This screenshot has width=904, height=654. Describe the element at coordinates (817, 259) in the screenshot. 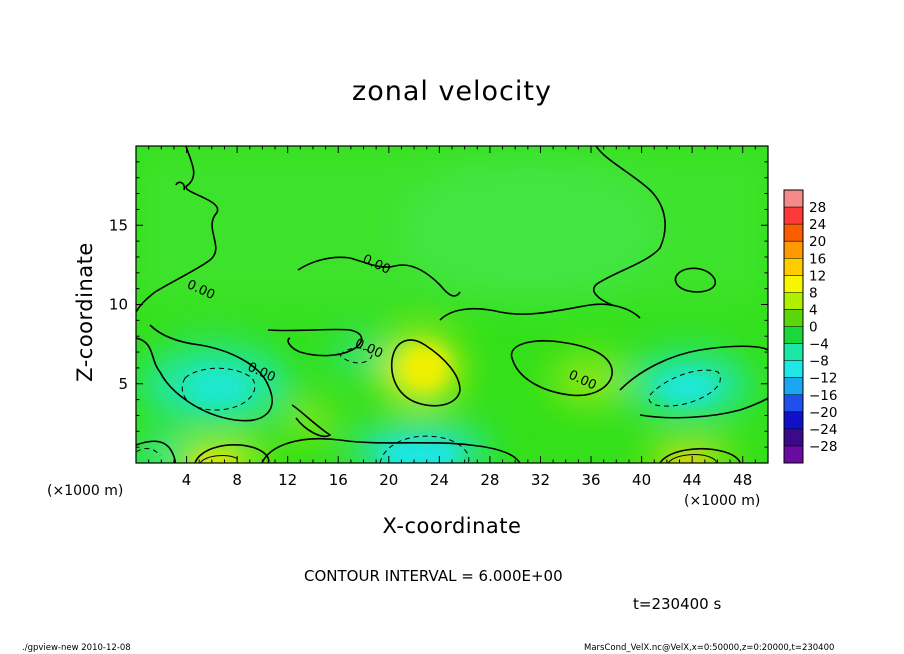

I see `colorbar-label: 16` at that location.